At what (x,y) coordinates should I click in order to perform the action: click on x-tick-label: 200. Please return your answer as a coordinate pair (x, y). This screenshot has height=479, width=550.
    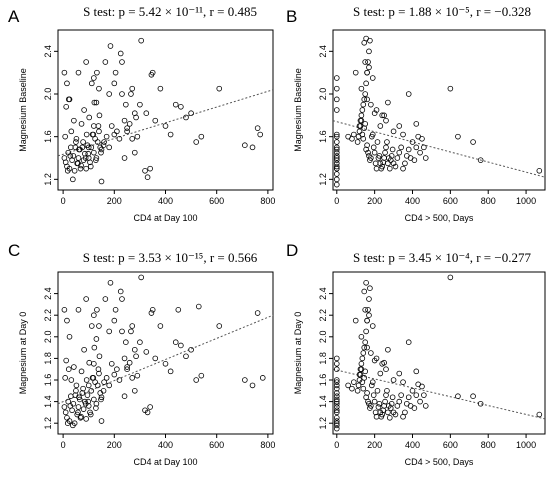
    Looking at the image, I should click on (374, 201).